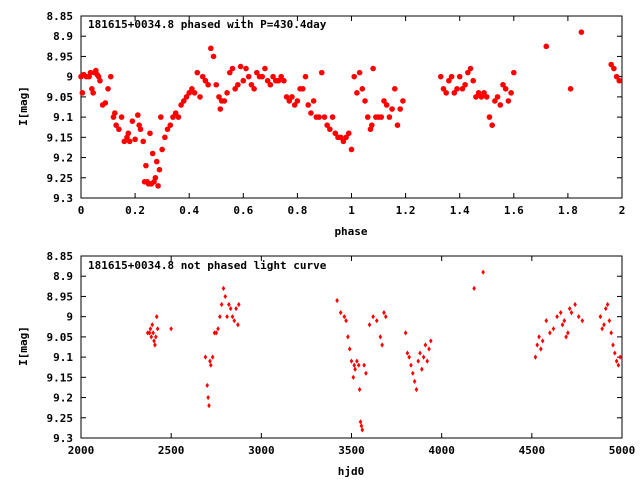  What do you see at coordinates (568, 210) in the screenshot?
I see `top-chart-x-tick-label: 1.8` at bounding box center [568, 210].